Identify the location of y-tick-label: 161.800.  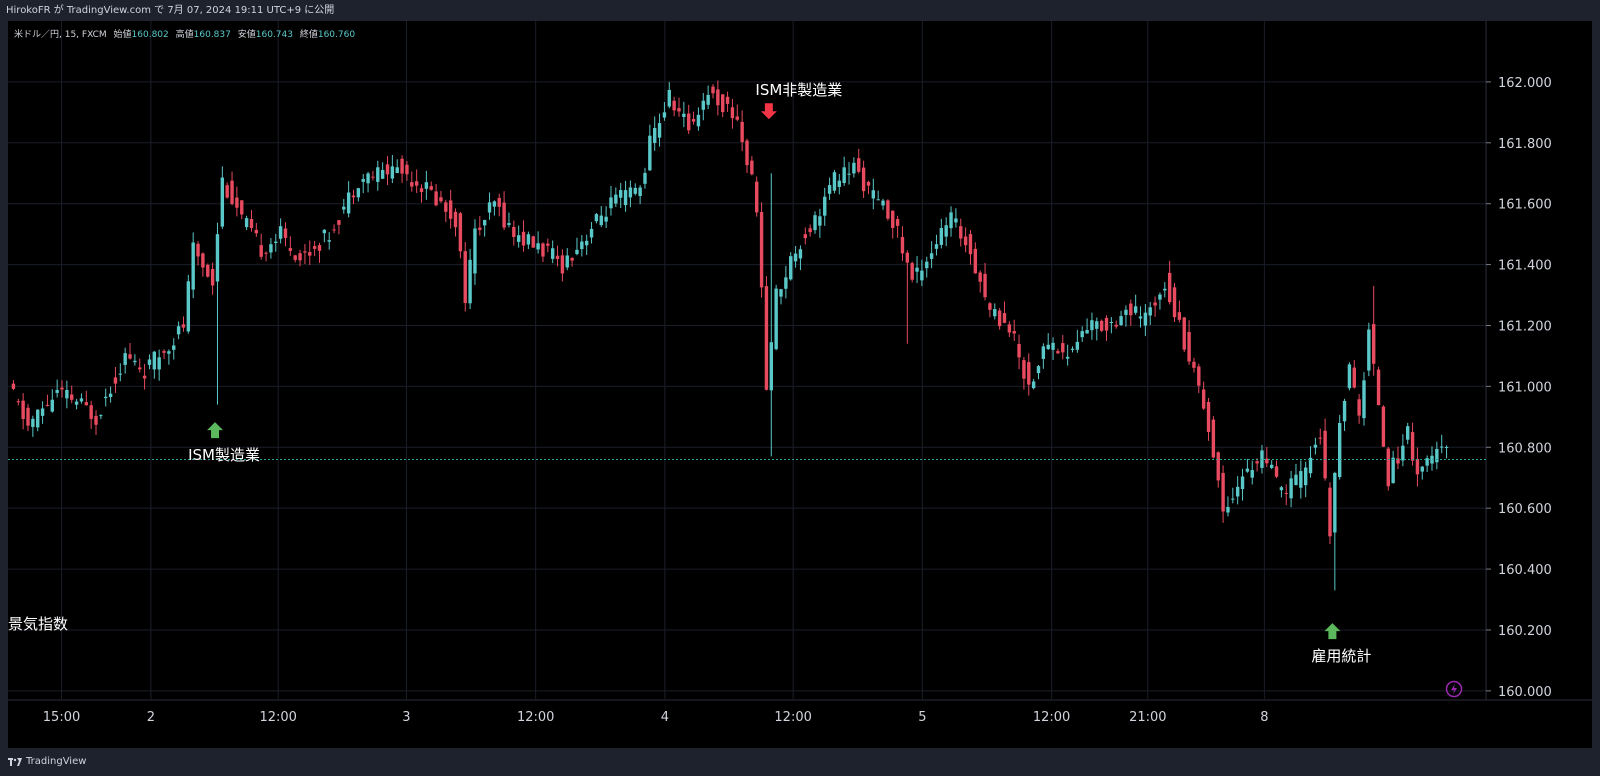
(1525, 144).